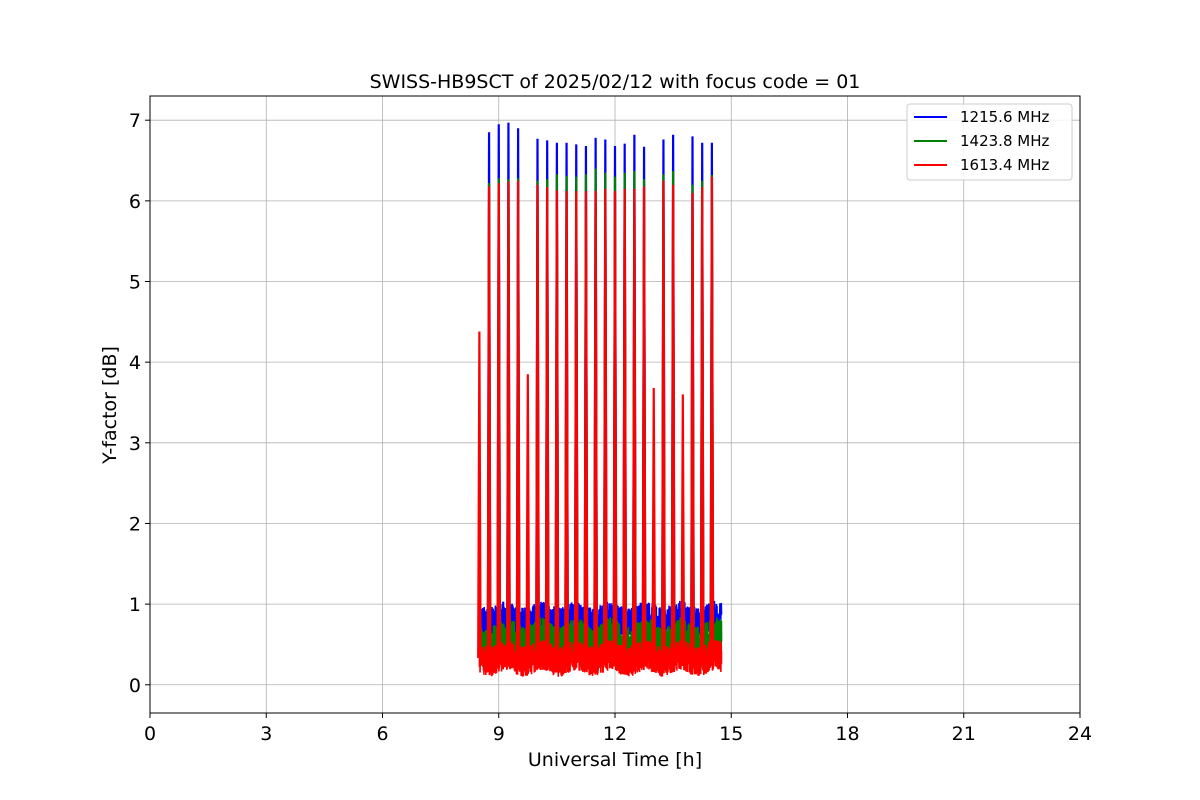  Describe the element at coordinates (1080, 734) in the screenshot. I see `x-tick-label: 24` at that location.